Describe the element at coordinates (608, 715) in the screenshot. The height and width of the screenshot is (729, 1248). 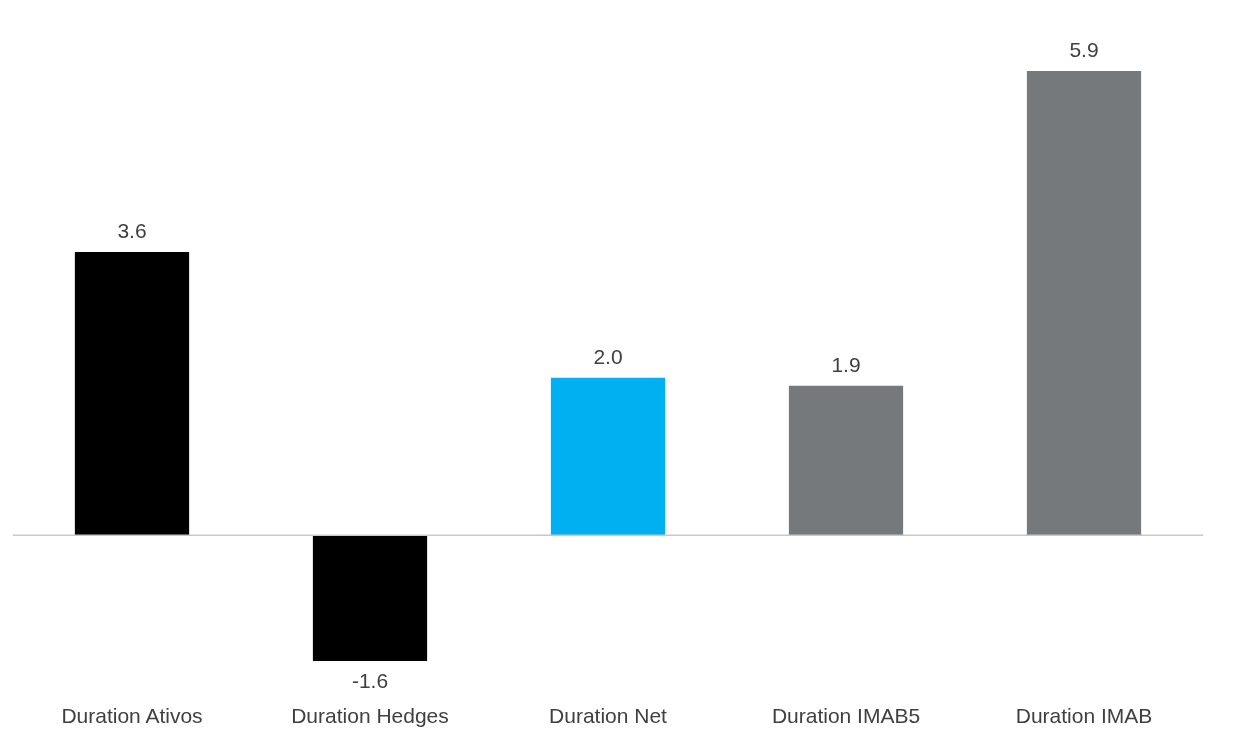
I see `x-tick-label: Duration Net` at that location.